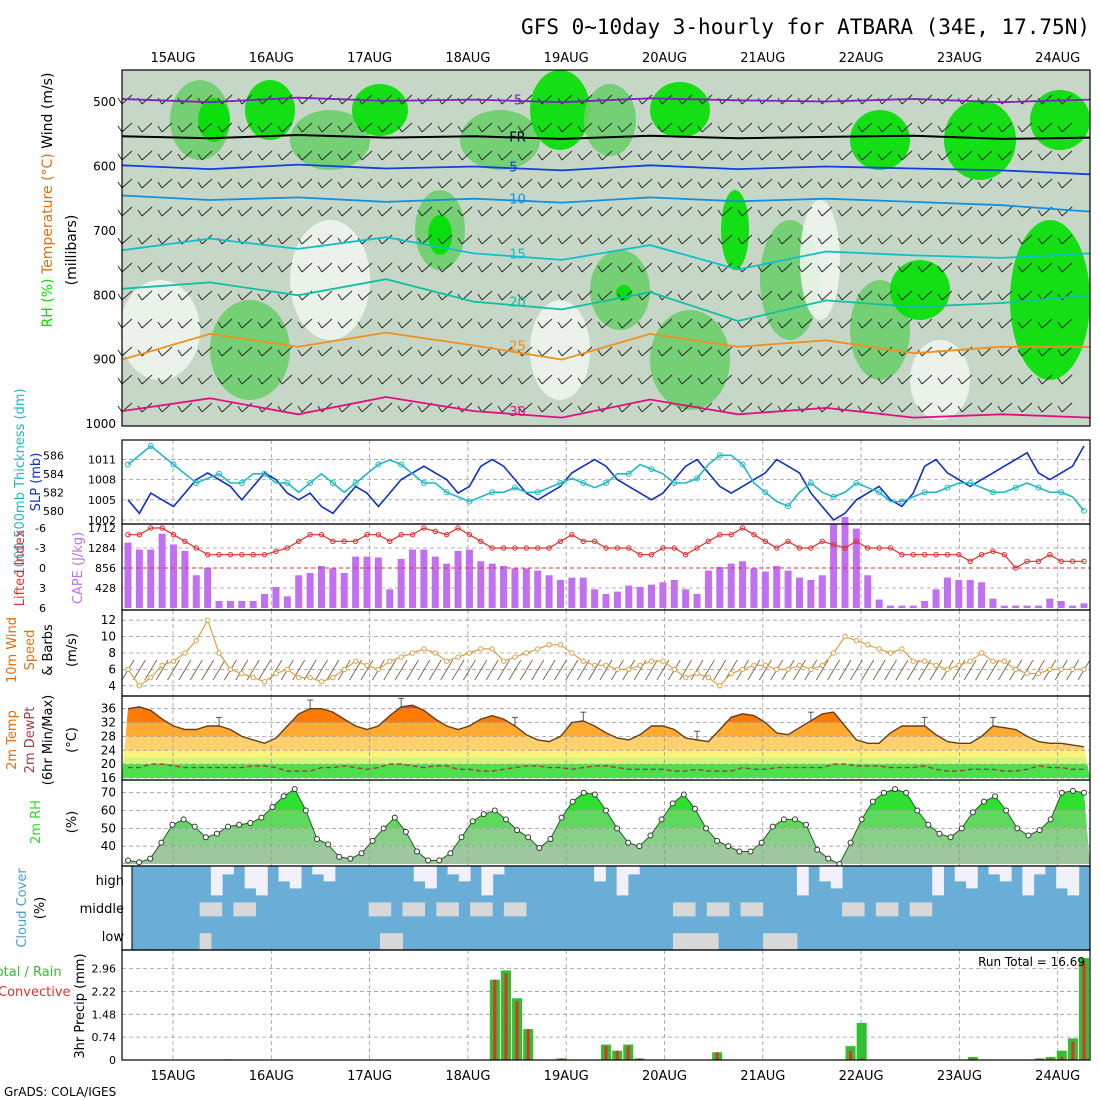  Describe the element at coordinates (36, 822) in the screenshot. I see `rh-axis-label: 2m RH` at that location.